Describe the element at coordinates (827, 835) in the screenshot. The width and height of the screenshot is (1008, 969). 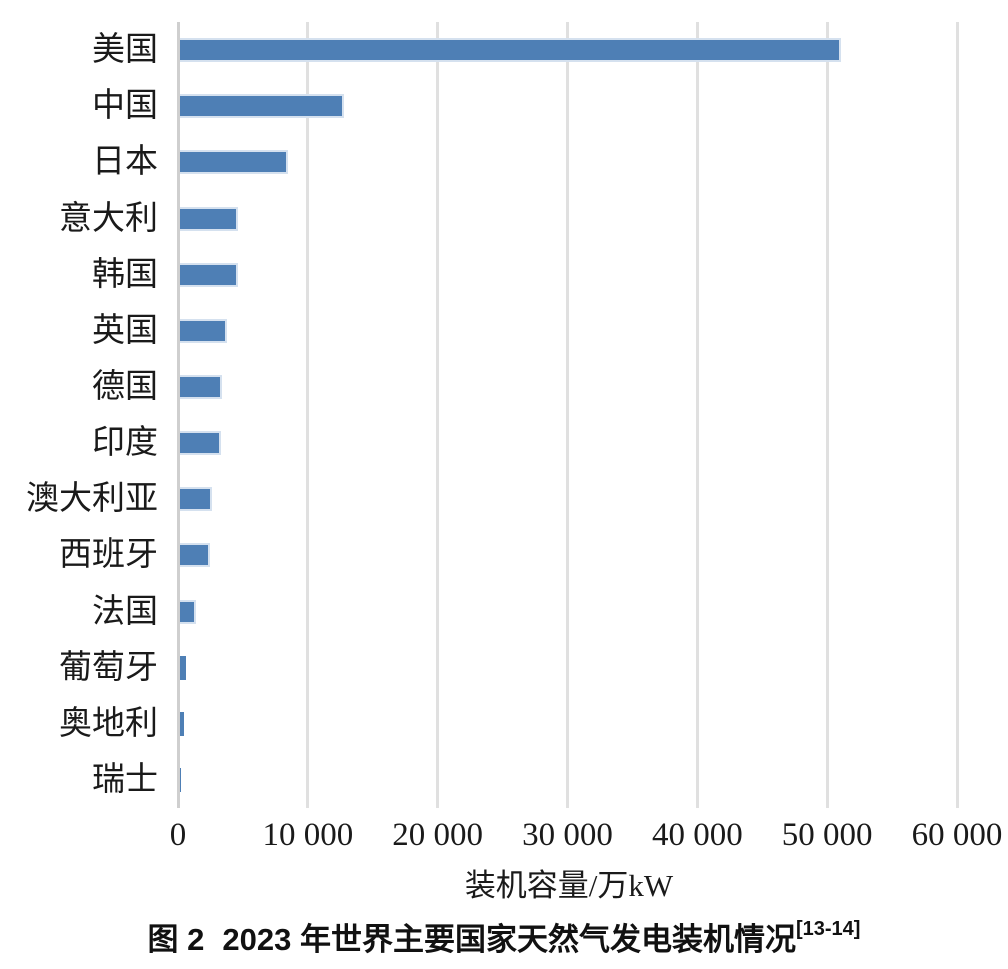
I see `x-axis-tick-label: 50 000` at that location.